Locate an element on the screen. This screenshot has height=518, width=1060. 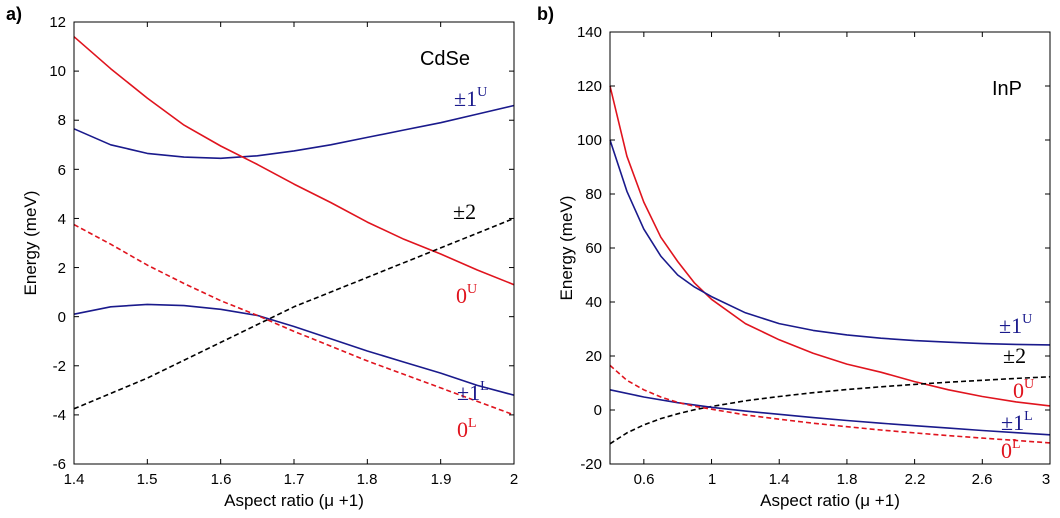
panel-a-xtick-label: 1.8 is located at coordinates (367, 479).